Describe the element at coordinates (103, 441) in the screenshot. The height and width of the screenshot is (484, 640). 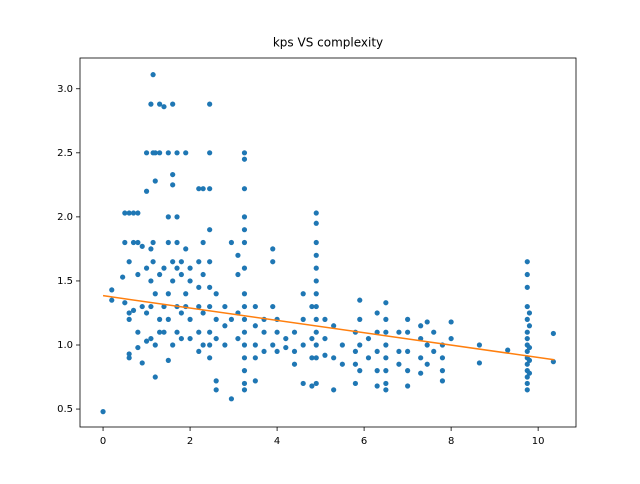
I see `x-tick-label: 0` at that location.